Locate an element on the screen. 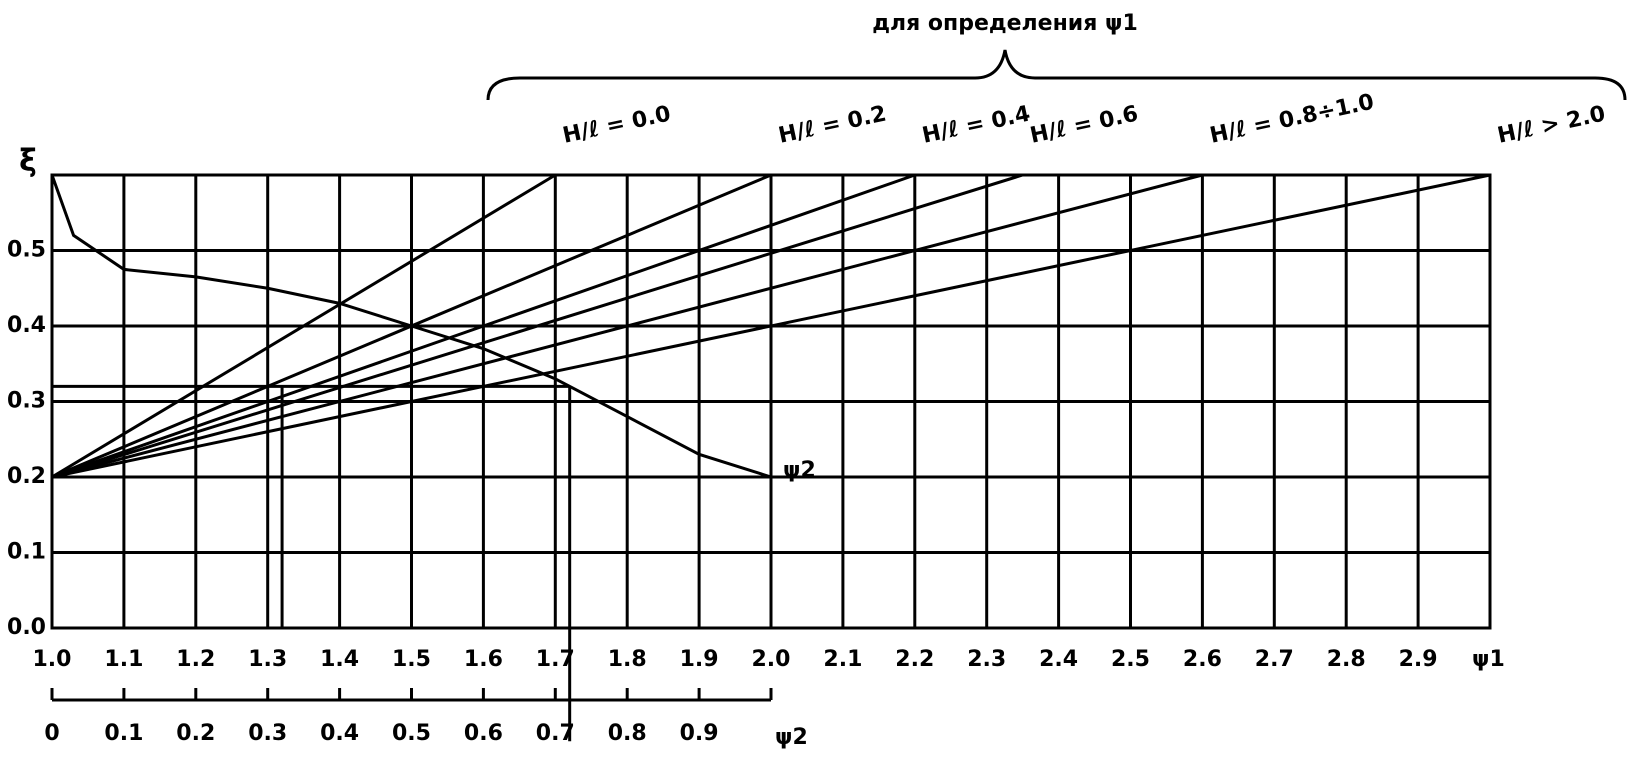  brace is located at coordinates (1056, 75).